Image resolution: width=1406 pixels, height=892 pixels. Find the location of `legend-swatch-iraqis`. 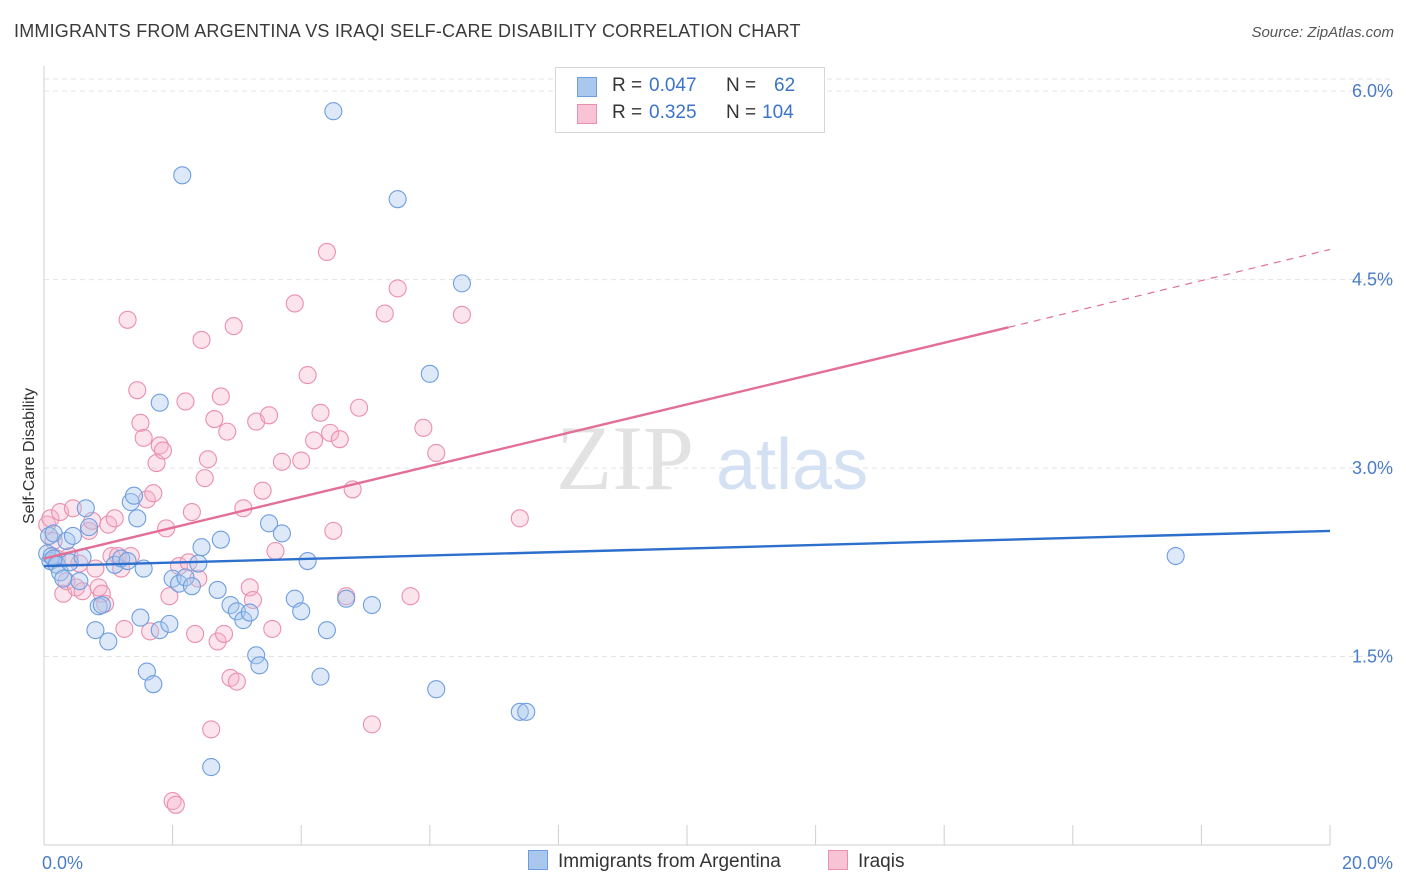

legend-swatch-iraqis is located at coordinates (587, 114).